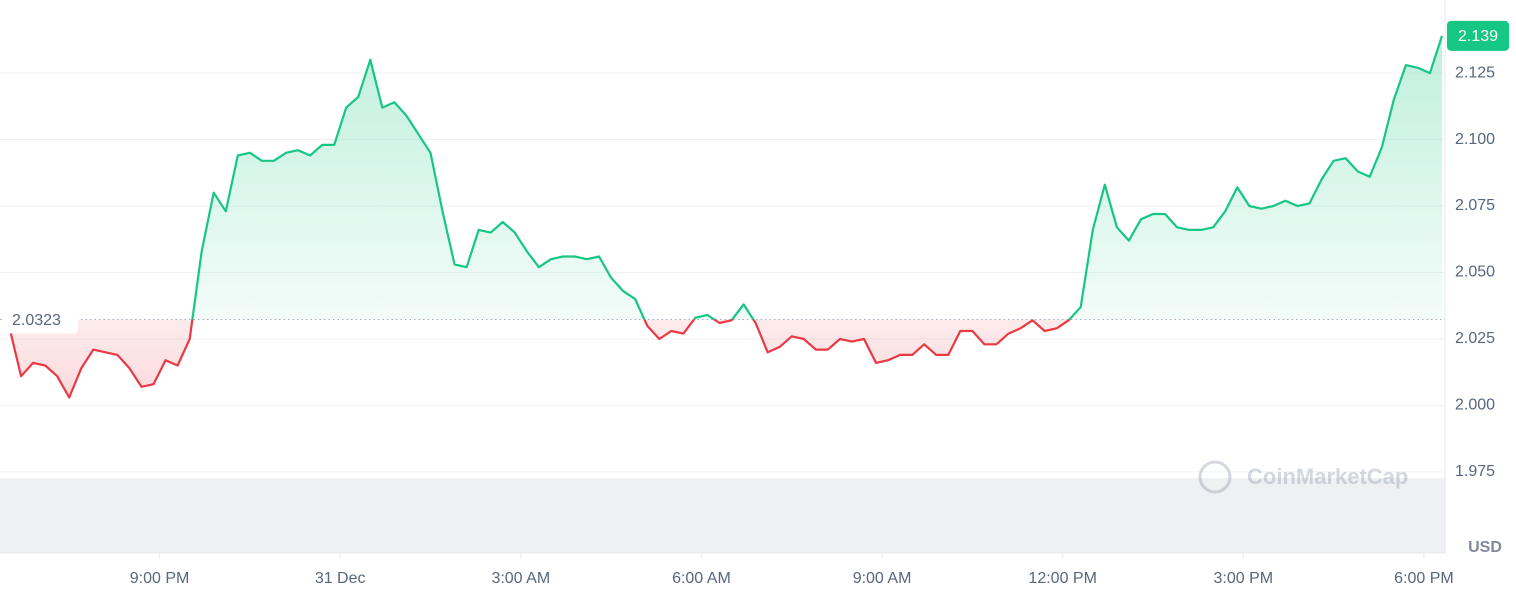  Describe the element at coordinates (1475, 205) in the screenshot. I see `y-tick-label: 2.075` at that location.